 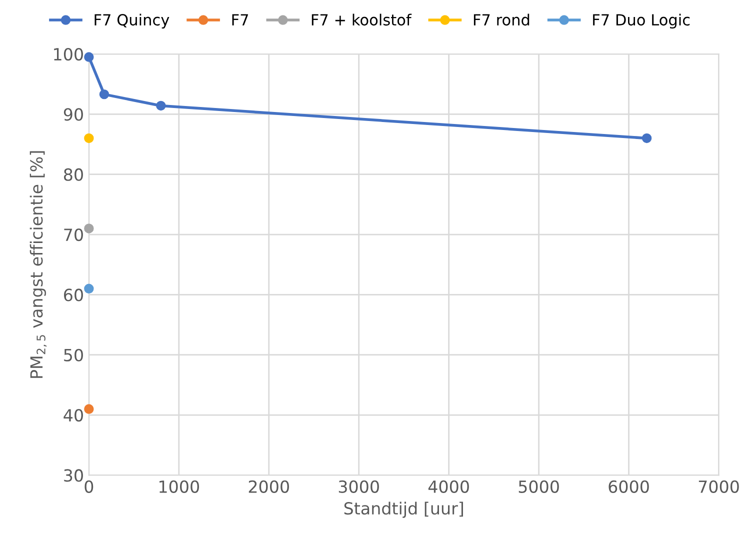 What do you see at coordinates (403, 510) in the screenshot?
I see `x-axis-title: Standtijd [uur]` at bounding box center [403, 510].